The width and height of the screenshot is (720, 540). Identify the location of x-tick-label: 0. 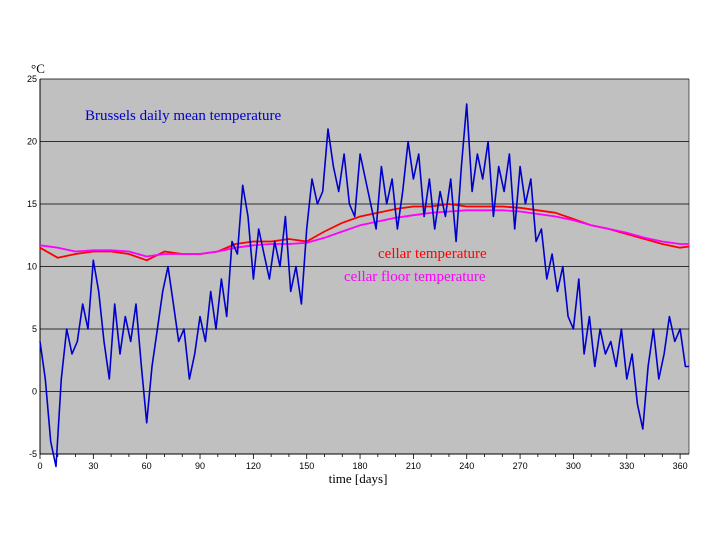
(39, 466).